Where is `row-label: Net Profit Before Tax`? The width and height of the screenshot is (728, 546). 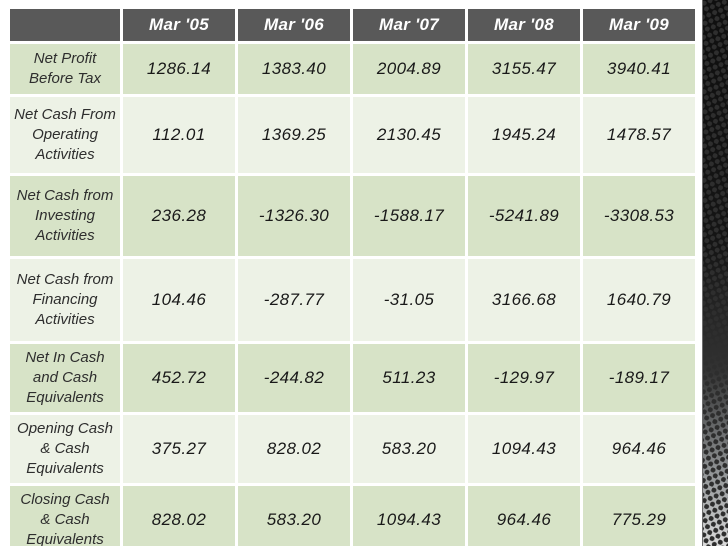 row-label: Net Profit Before Tax is located at coordinates (65, 69).